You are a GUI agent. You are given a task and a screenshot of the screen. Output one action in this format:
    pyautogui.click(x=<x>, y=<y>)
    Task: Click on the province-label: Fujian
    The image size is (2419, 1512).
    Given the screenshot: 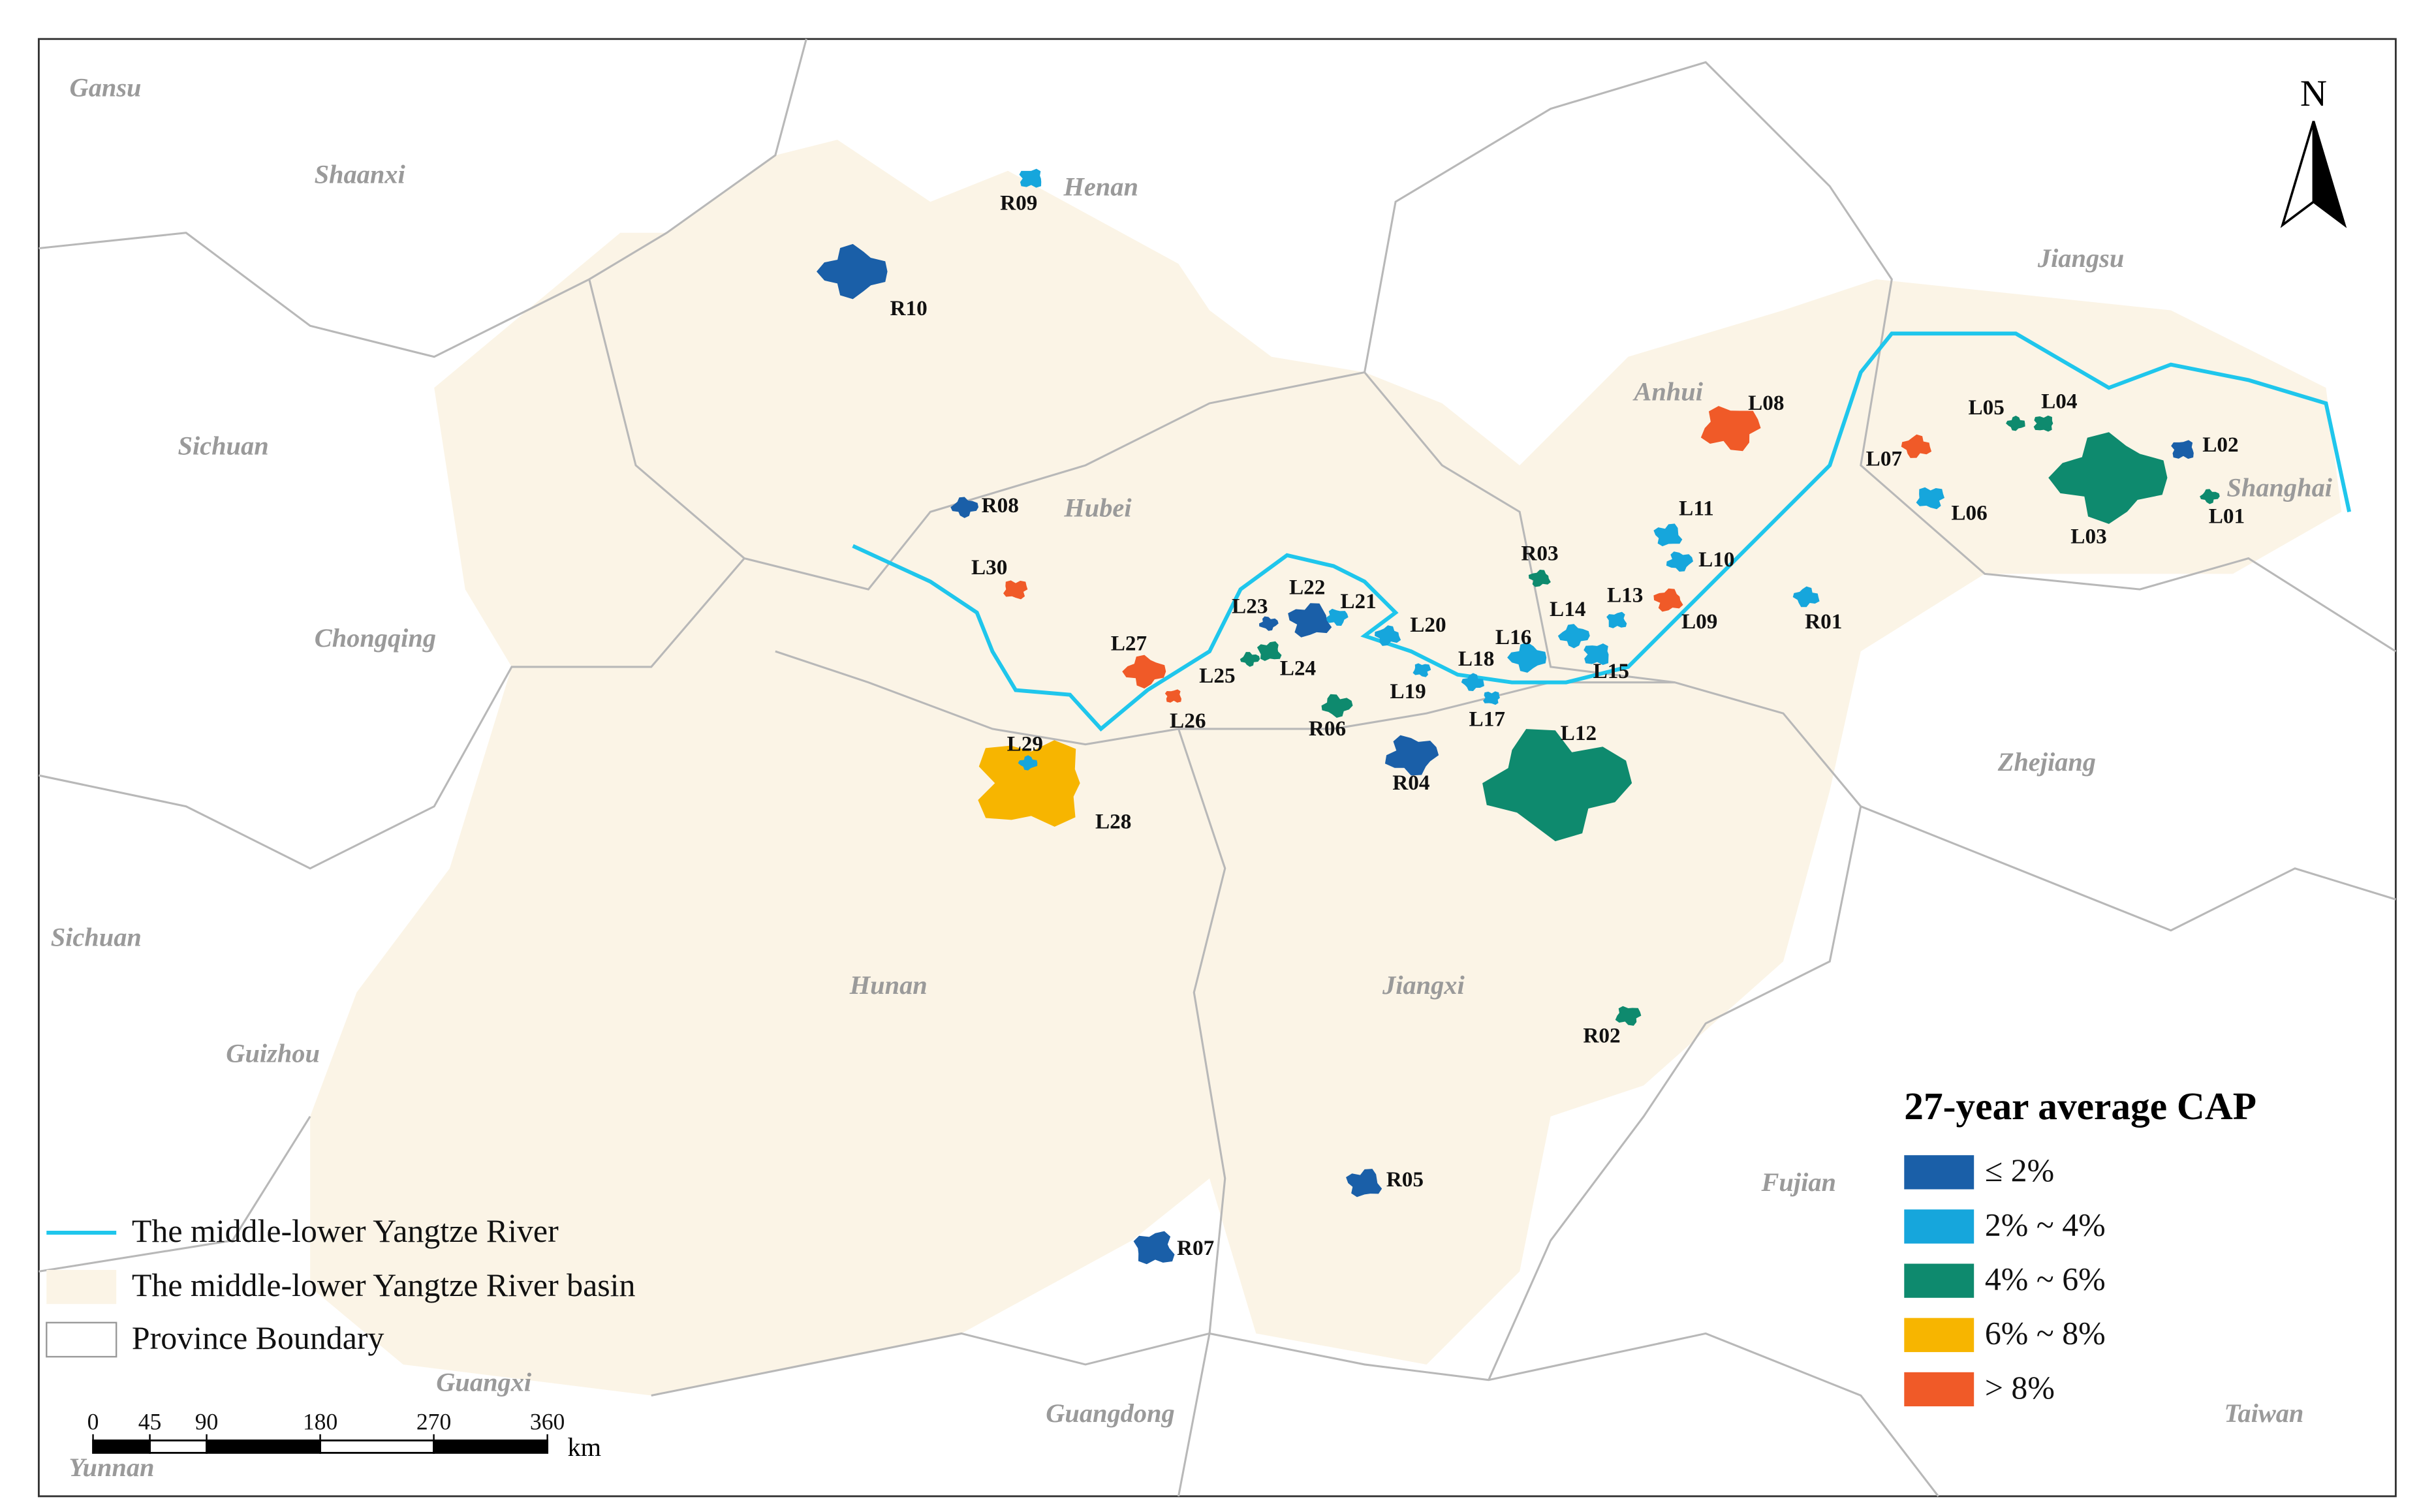 What is the action you would take?
    pyautogui.click(x=1798, y=1182)
    